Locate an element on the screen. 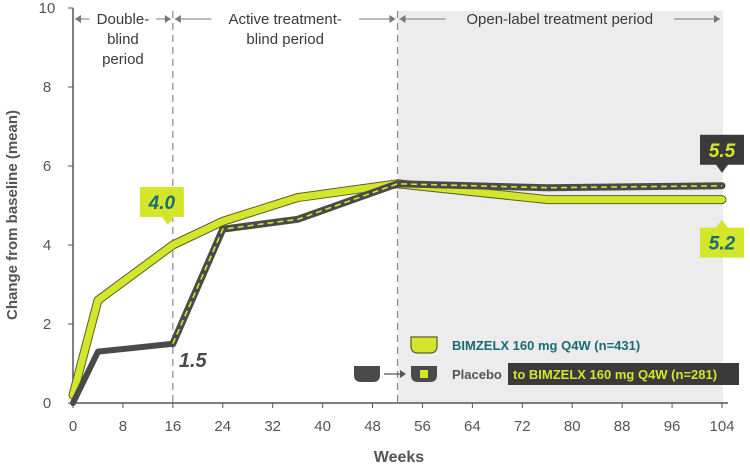  legend-highlight-box is located at coordinates (623, 374).